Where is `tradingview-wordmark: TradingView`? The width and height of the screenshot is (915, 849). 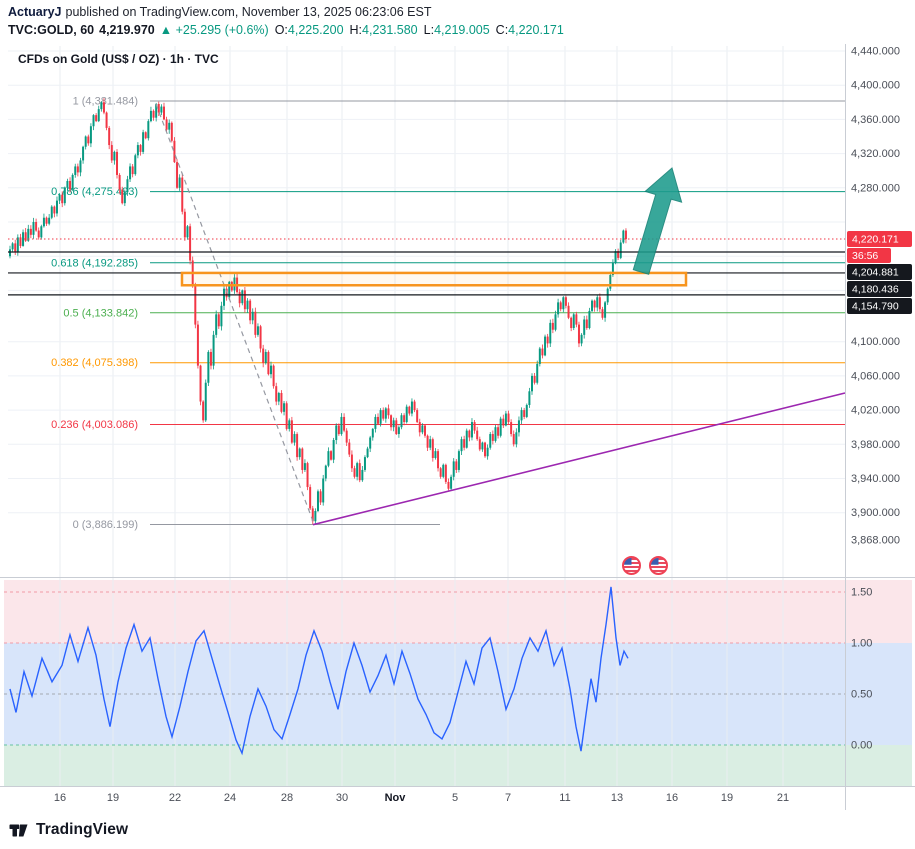 tradingview-wordmark: TradingView is located at coordinates (82, 829).